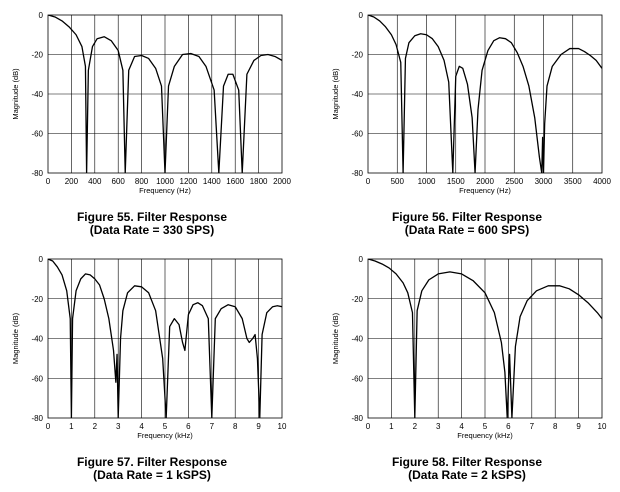 The image size is (620, 492). What do you see at coordinates (119, 181) in the screenshot?
I see `x-tick-label: 600` at bounding box center [119, 181].